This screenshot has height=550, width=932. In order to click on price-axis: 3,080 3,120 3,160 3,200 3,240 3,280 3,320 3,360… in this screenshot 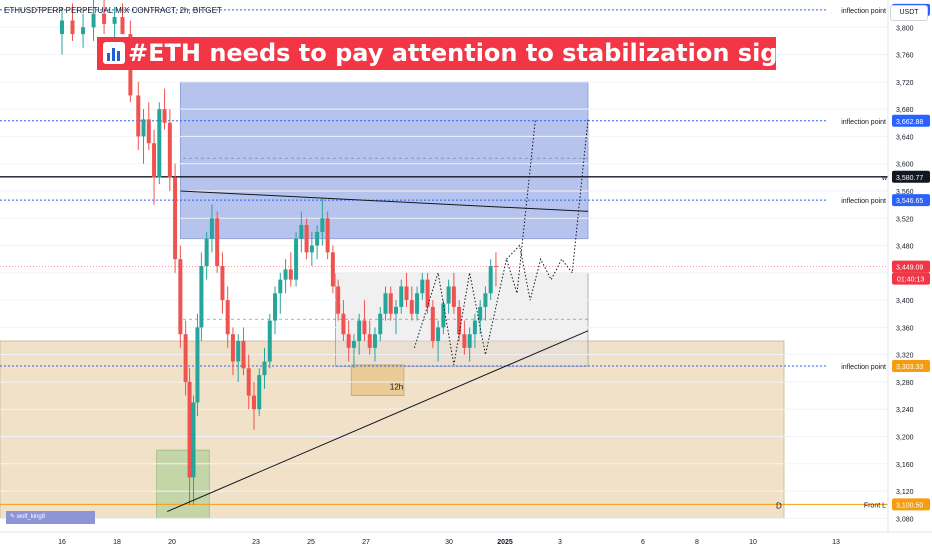, I will do `click(909, 275)`.